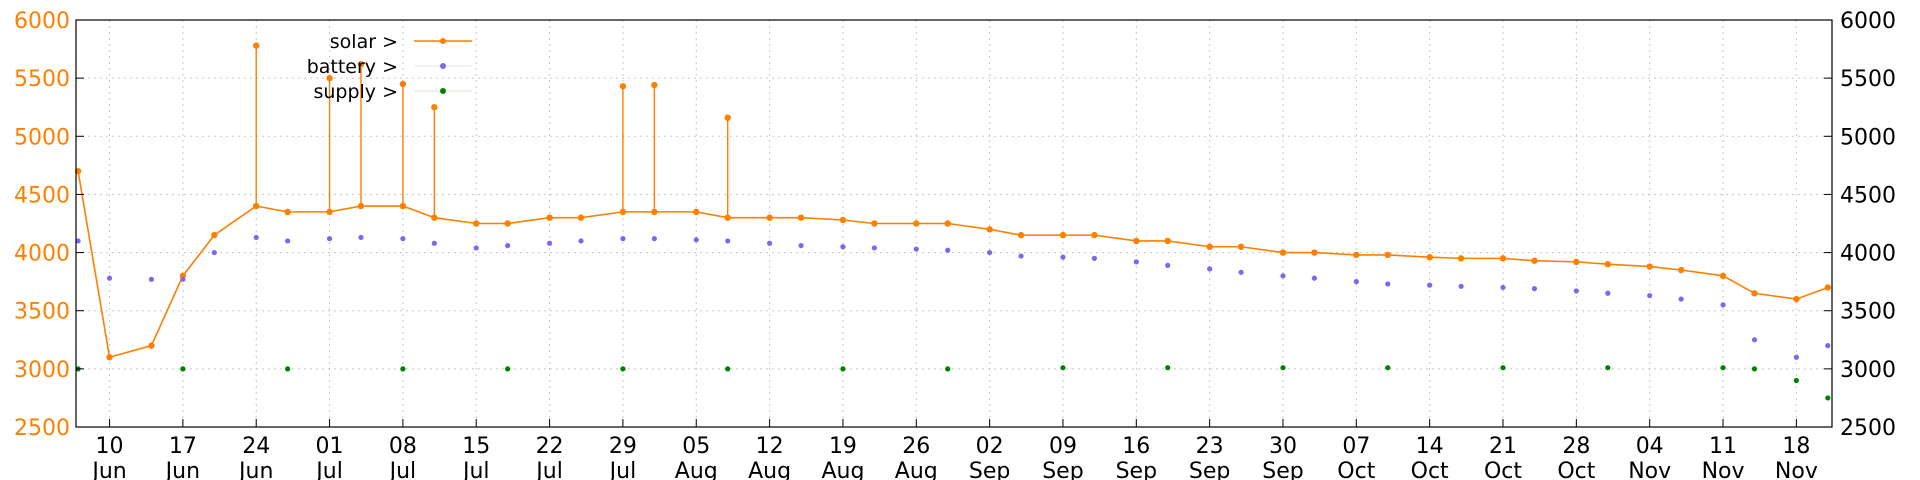  I want to click on x-tick-day: 09, so click(1063, 446).